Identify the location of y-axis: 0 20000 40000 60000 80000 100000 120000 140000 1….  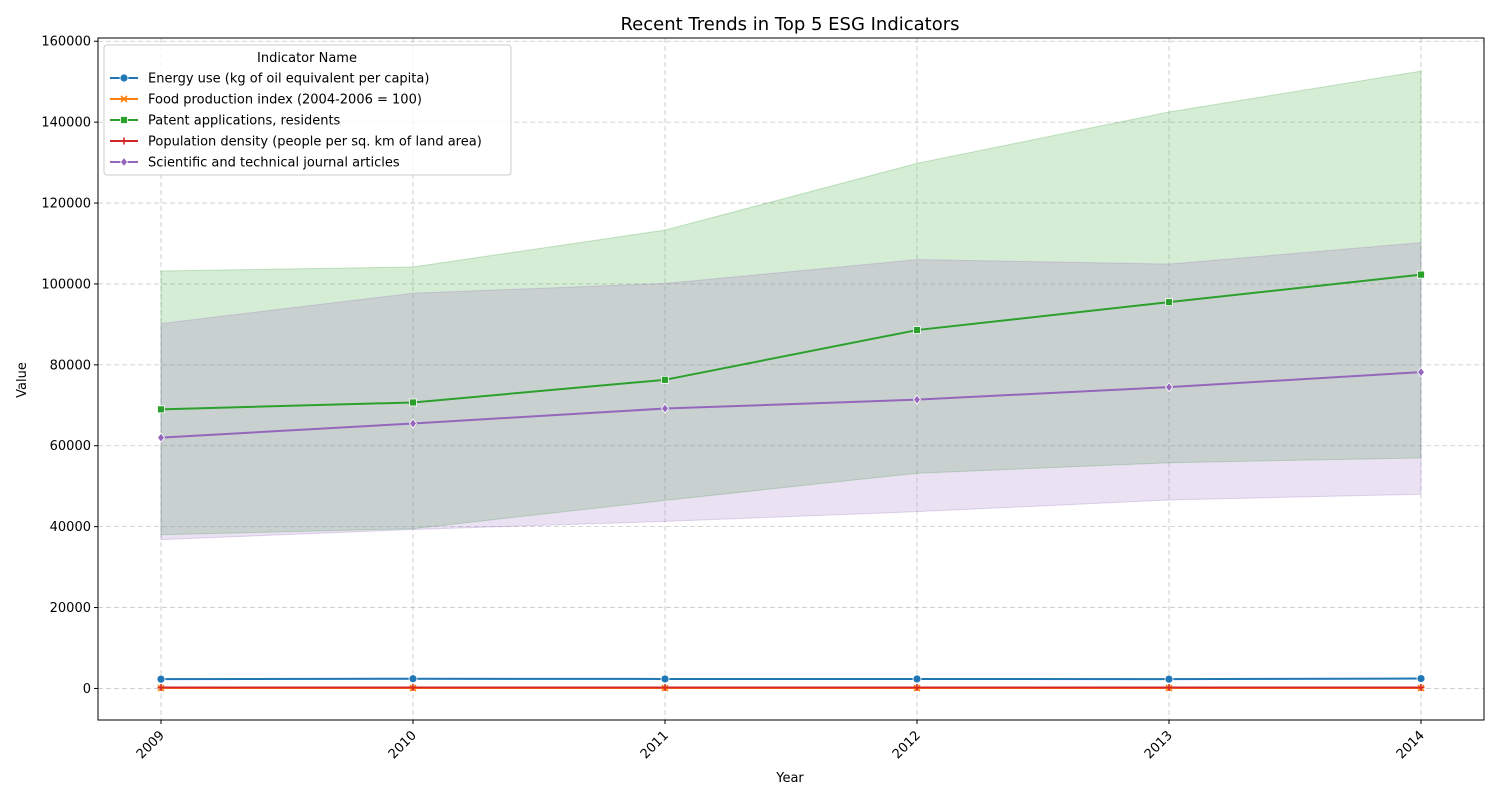
(69, 366).